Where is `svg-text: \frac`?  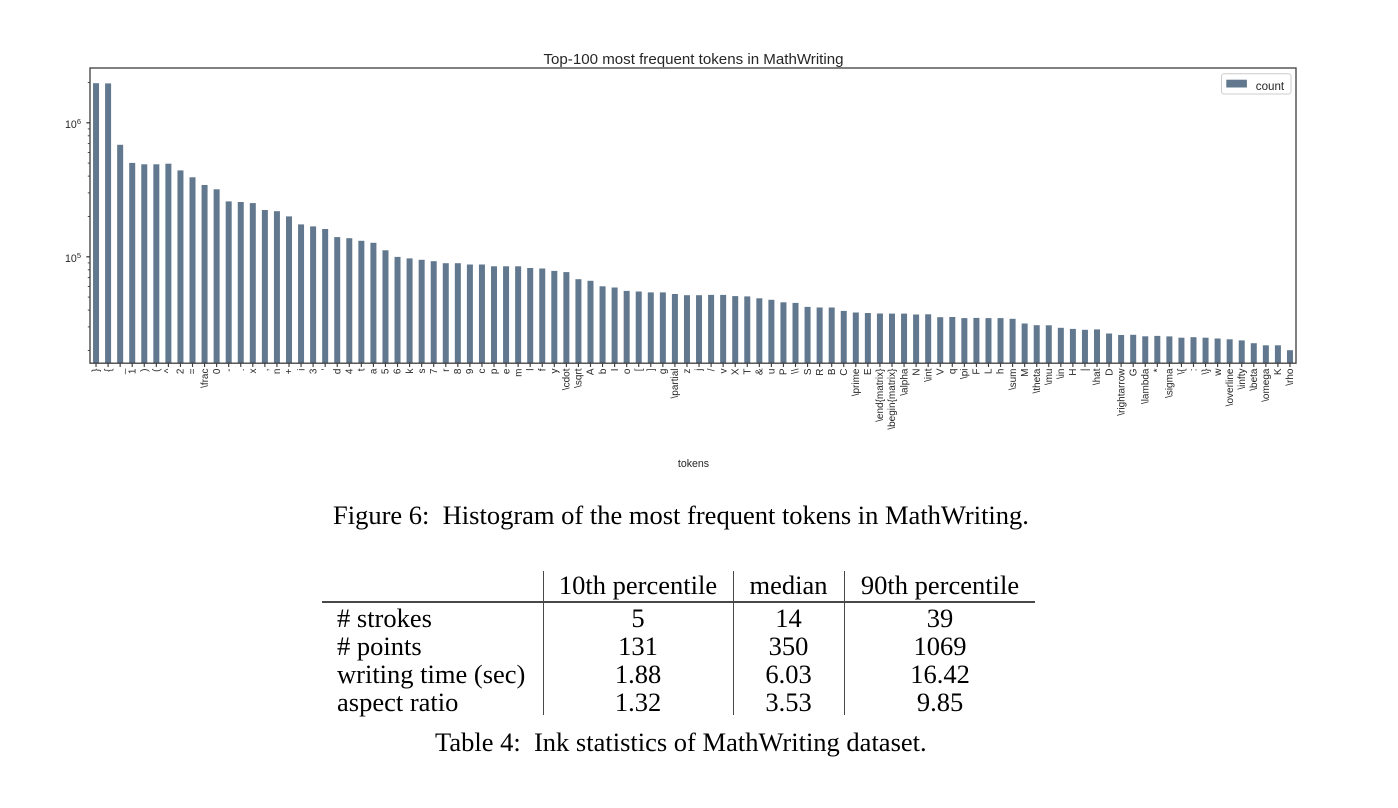
svg-text: \frac is located at coordinates (205, 378).